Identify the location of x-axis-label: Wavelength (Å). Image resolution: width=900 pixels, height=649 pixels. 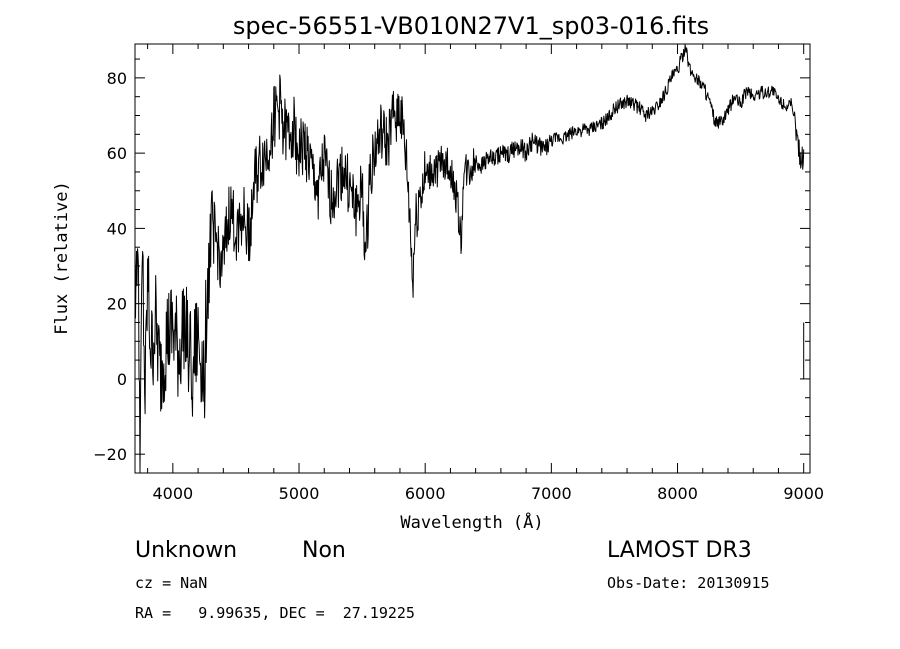
(471, 522).